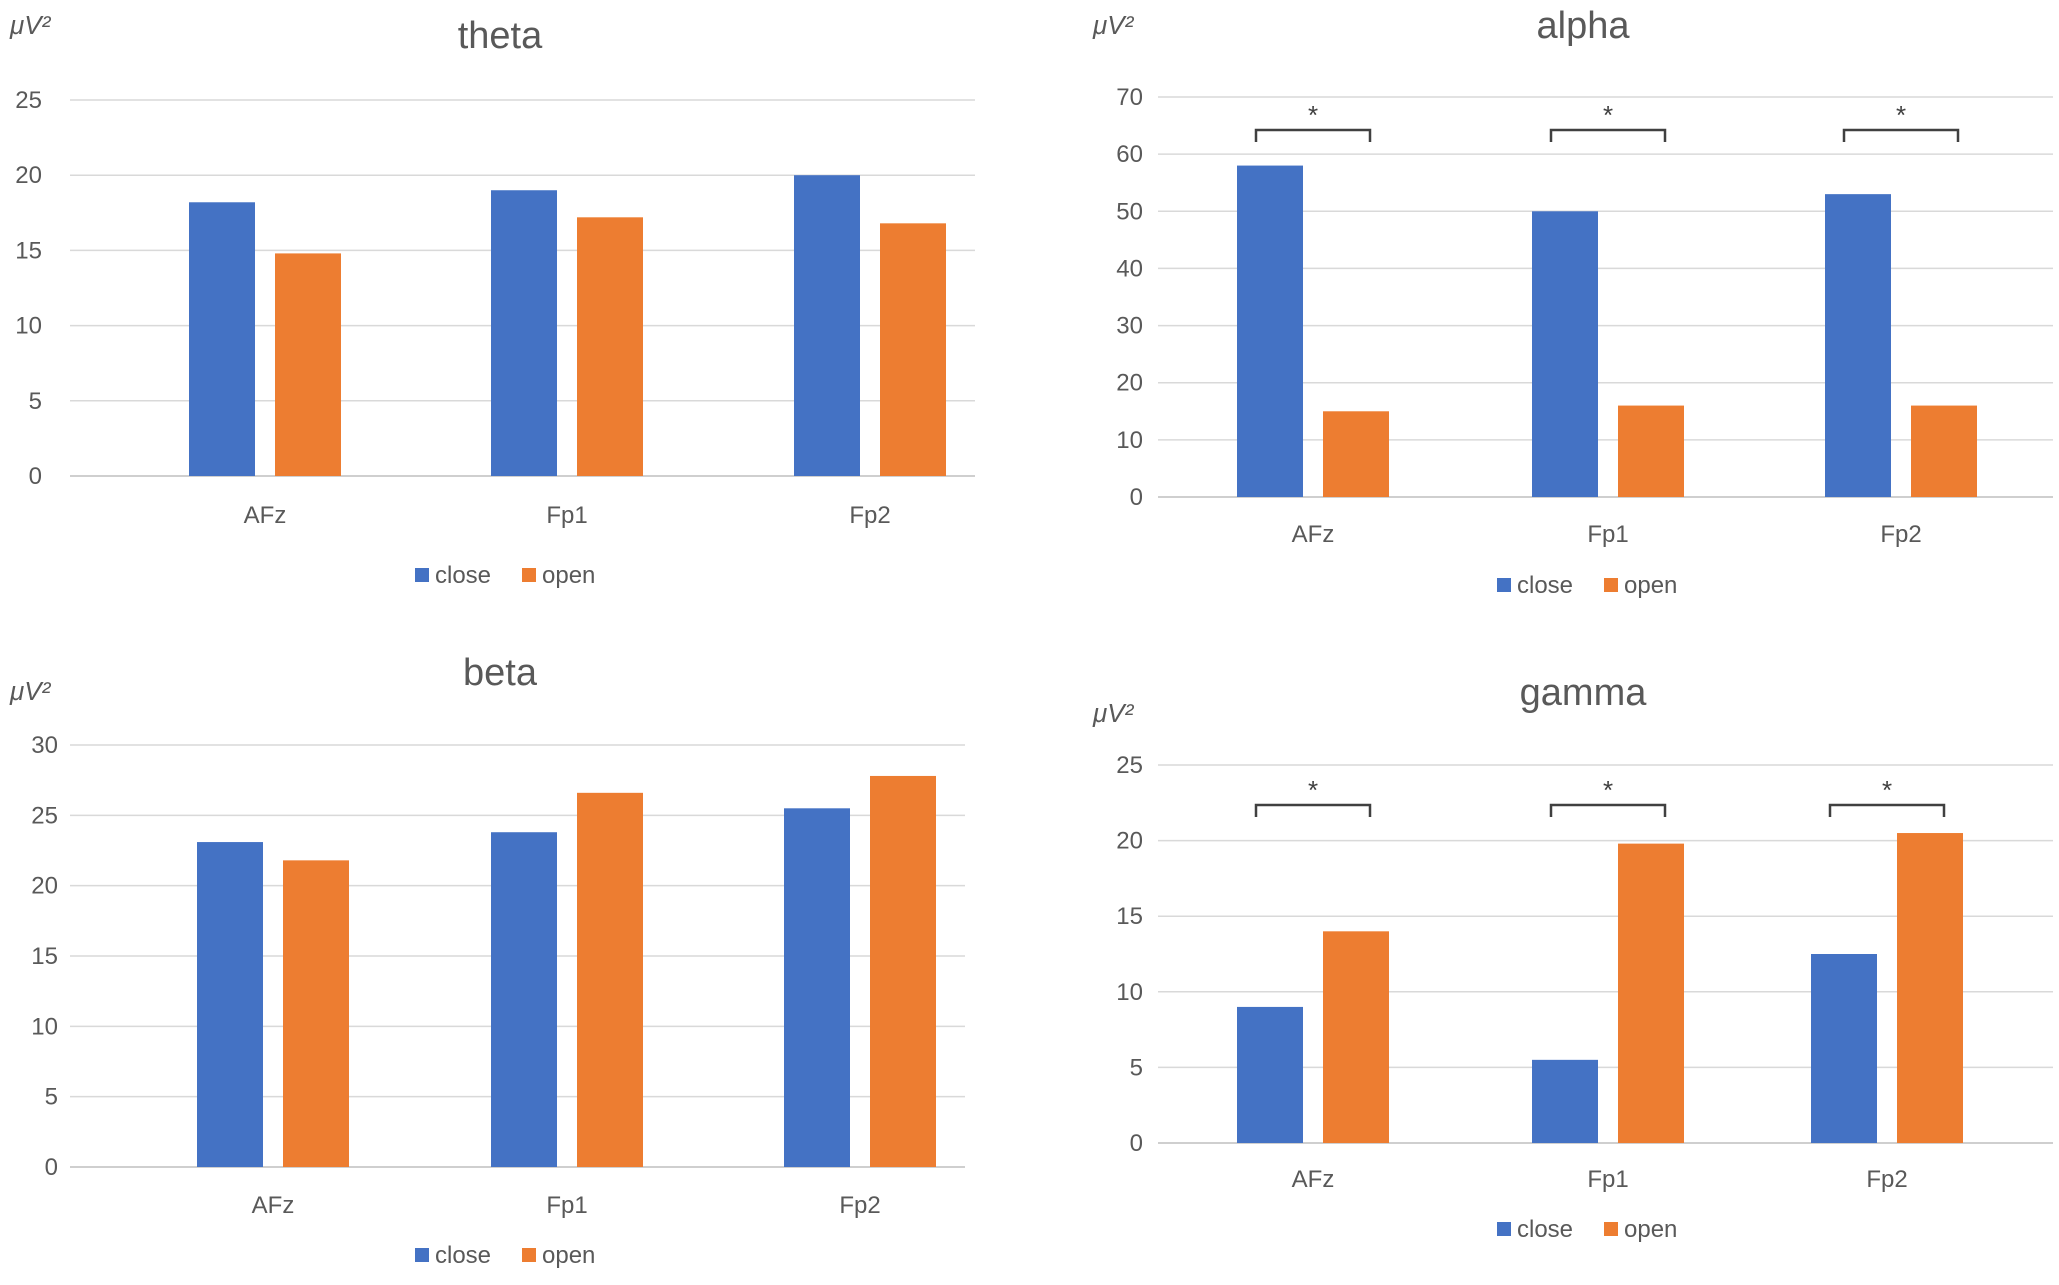 The width and height of the screenshot is (2059, 1285). Describe the element at coordinates (1129, 268) in the screenshot. I see `y-tick-label: 40` at that location.